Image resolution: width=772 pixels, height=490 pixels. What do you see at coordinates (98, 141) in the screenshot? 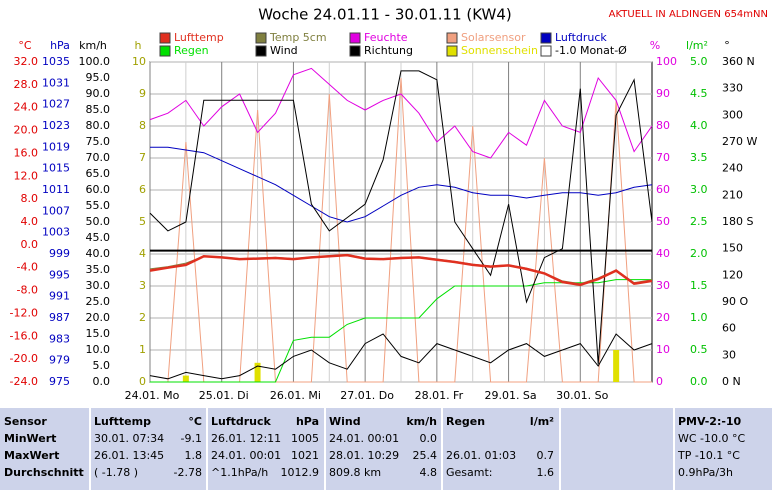
I see `y-tick-label: 75.0` at bounding box center [98, 141].